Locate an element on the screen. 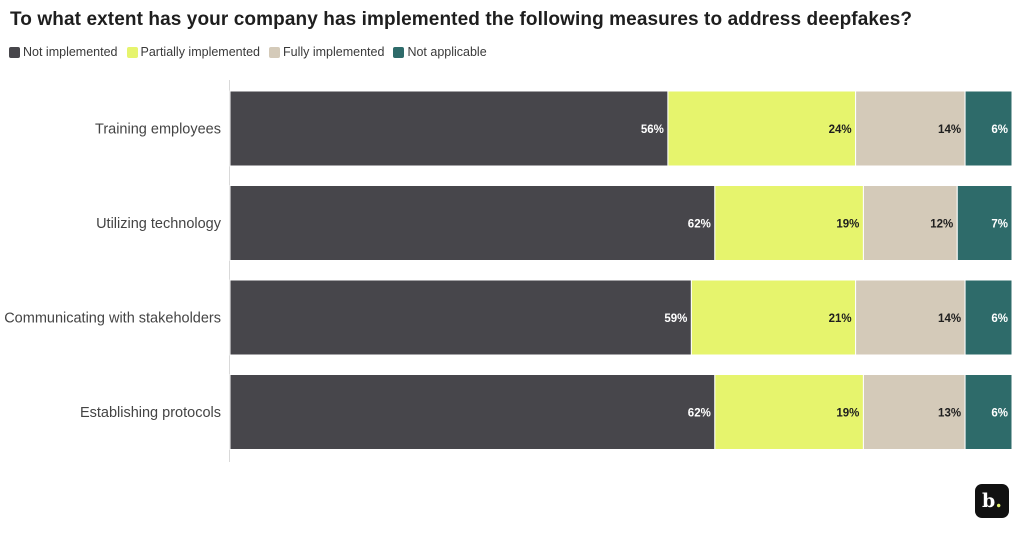 The height and width of the screenshot is (536, 1024). legend-label: Partially implemented is located at coordinates (200, 52).